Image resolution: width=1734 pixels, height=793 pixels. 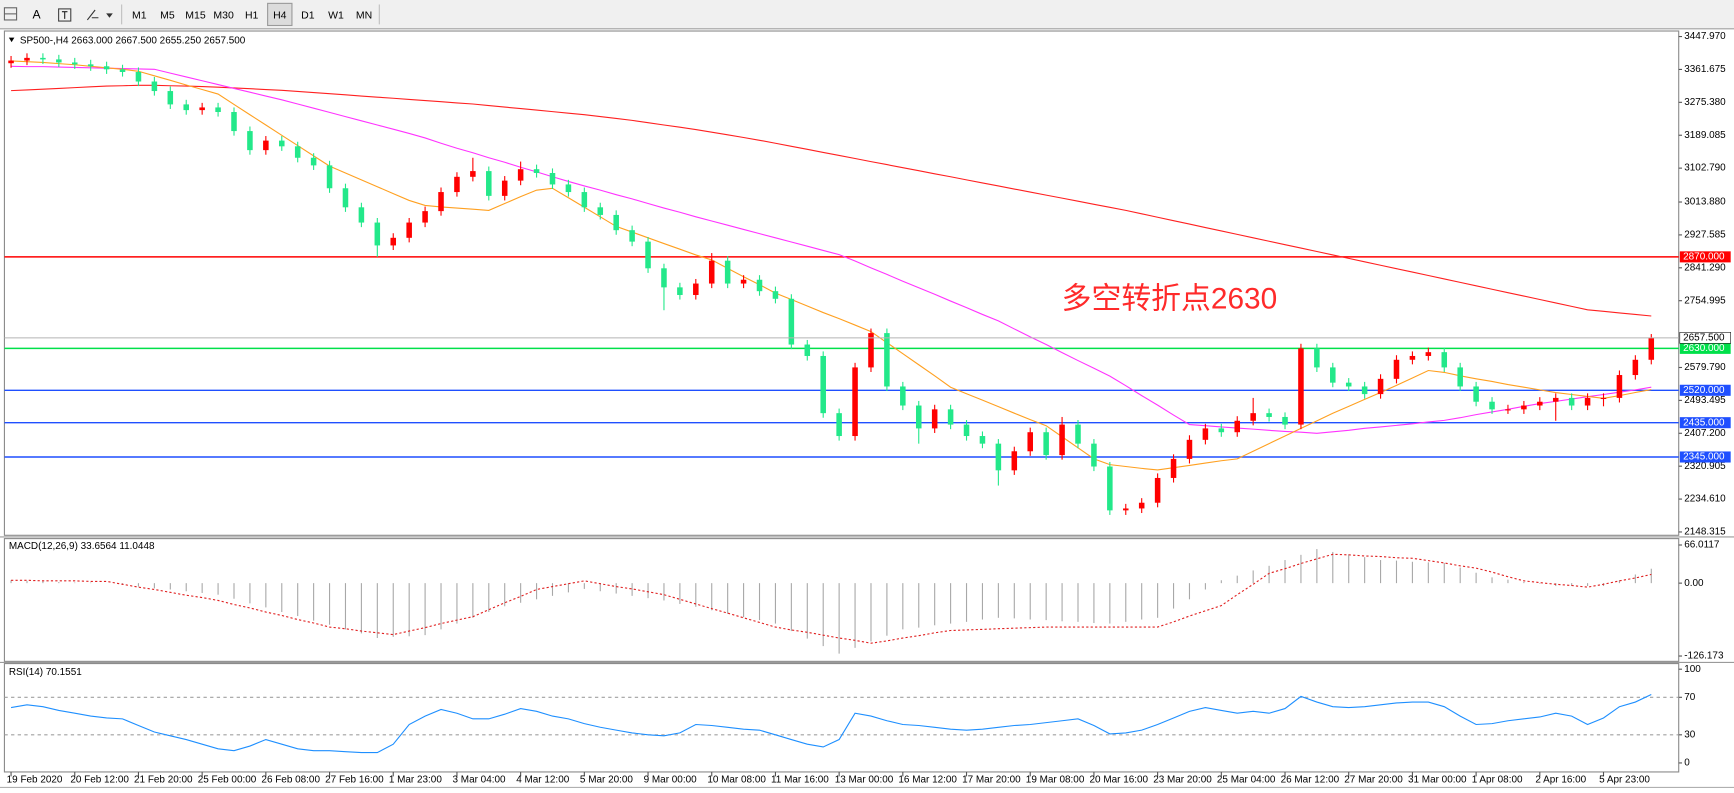 What do you see at coordinates (1705, 235) in the screenshot?
I see `y-tick-label: 2927.585` at bounding box center [1705, 235].